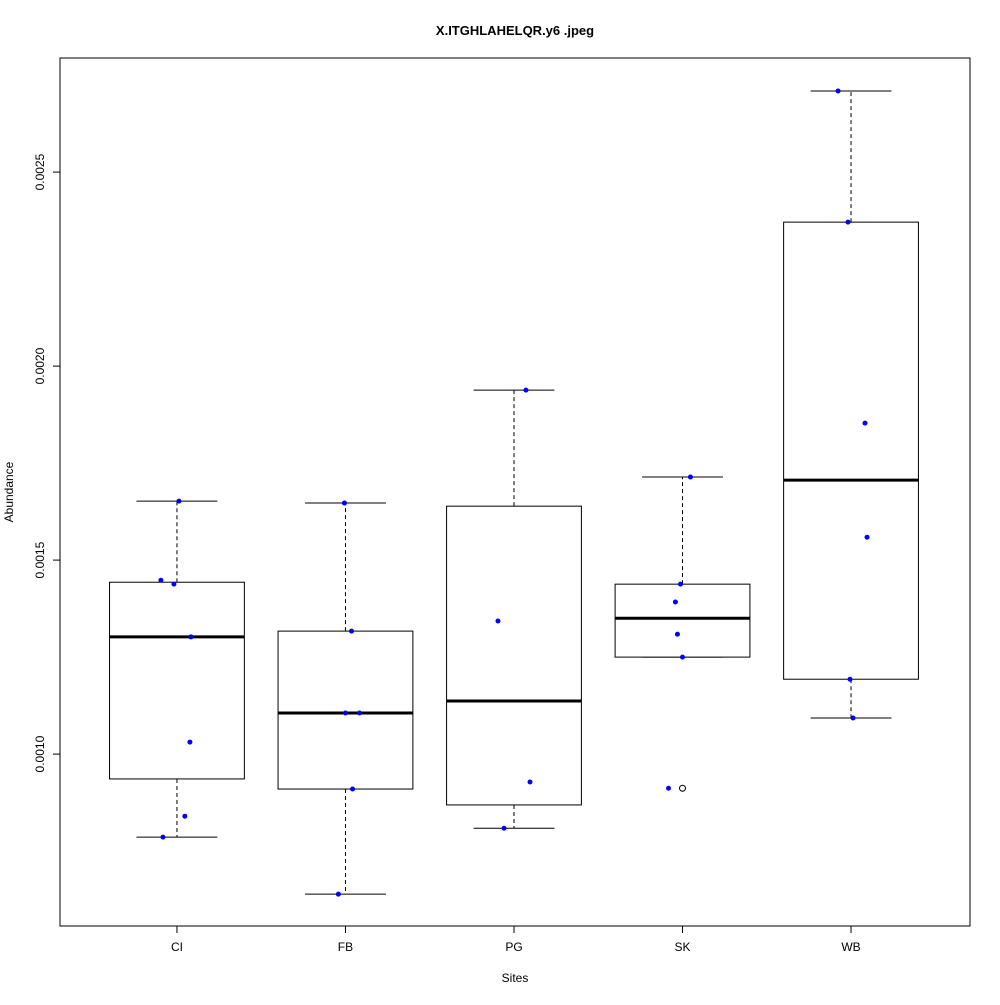  What do you see at coordinates (682, 947) in the screenshot?
I see `x-tick-label: SK` at bounding box center [682, 947].